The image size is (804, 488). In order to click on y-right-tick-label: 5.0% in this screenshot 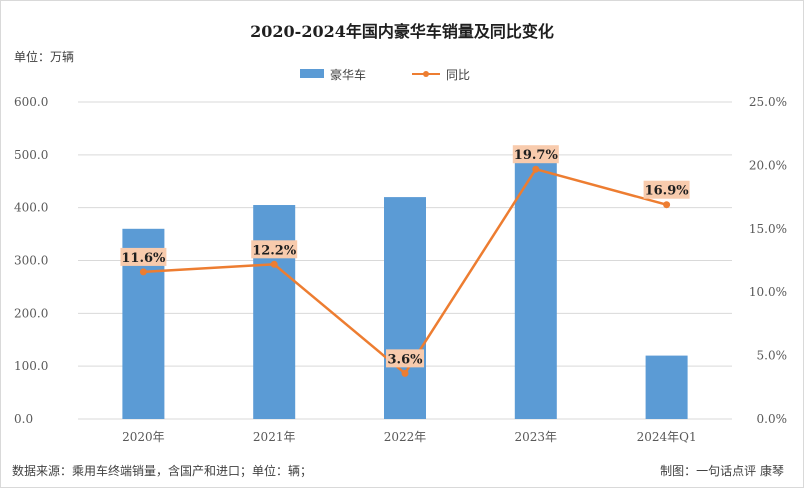, I will do `click(772, 356)`.